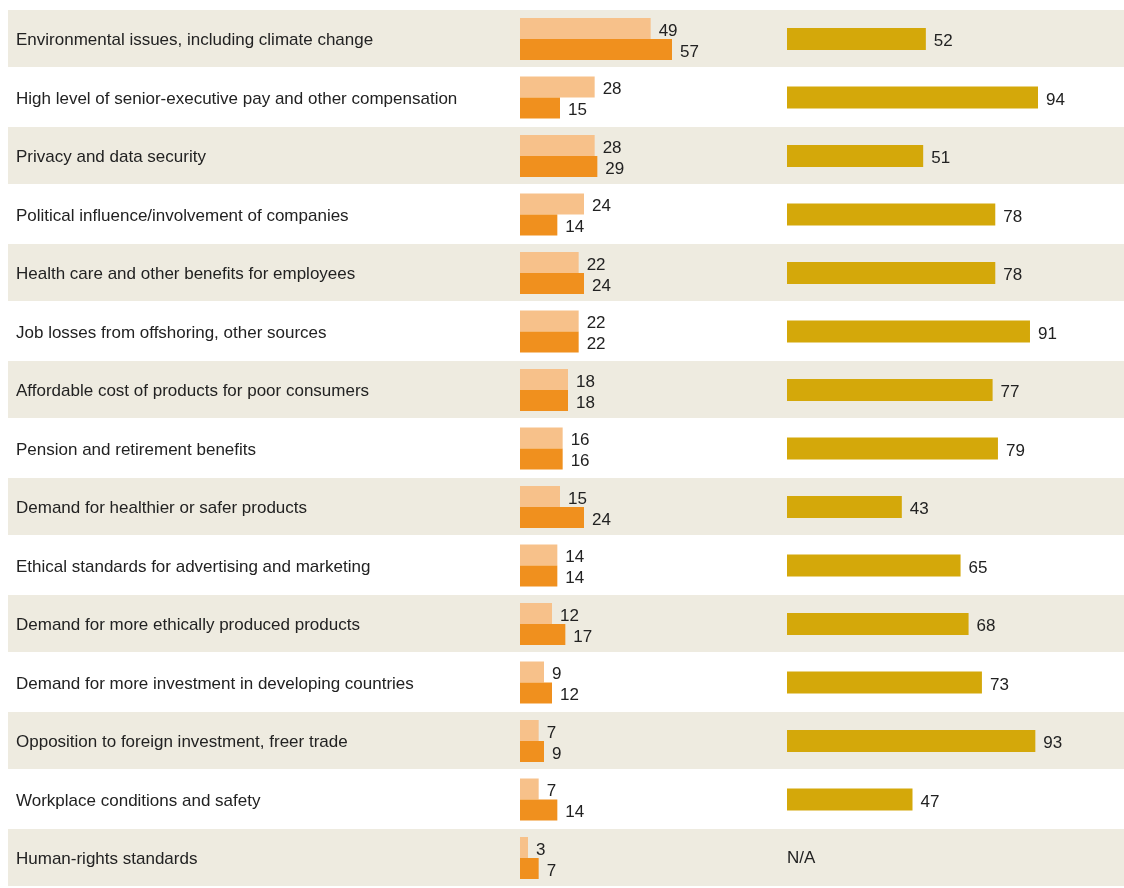 Image resolution: width=1124 pixels, height=888 pixels. What do you see at coordinates (193, 566) in the screenshot?
I see `y-tick-label: Ethical standards for advertising and marketing` at bounding box center [193, 566].